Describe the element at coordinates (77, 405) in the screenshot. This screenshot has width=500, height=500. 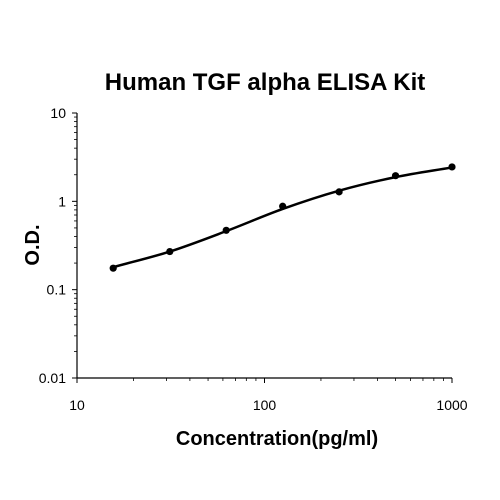
I see `x-tick-label: 10` at that location.